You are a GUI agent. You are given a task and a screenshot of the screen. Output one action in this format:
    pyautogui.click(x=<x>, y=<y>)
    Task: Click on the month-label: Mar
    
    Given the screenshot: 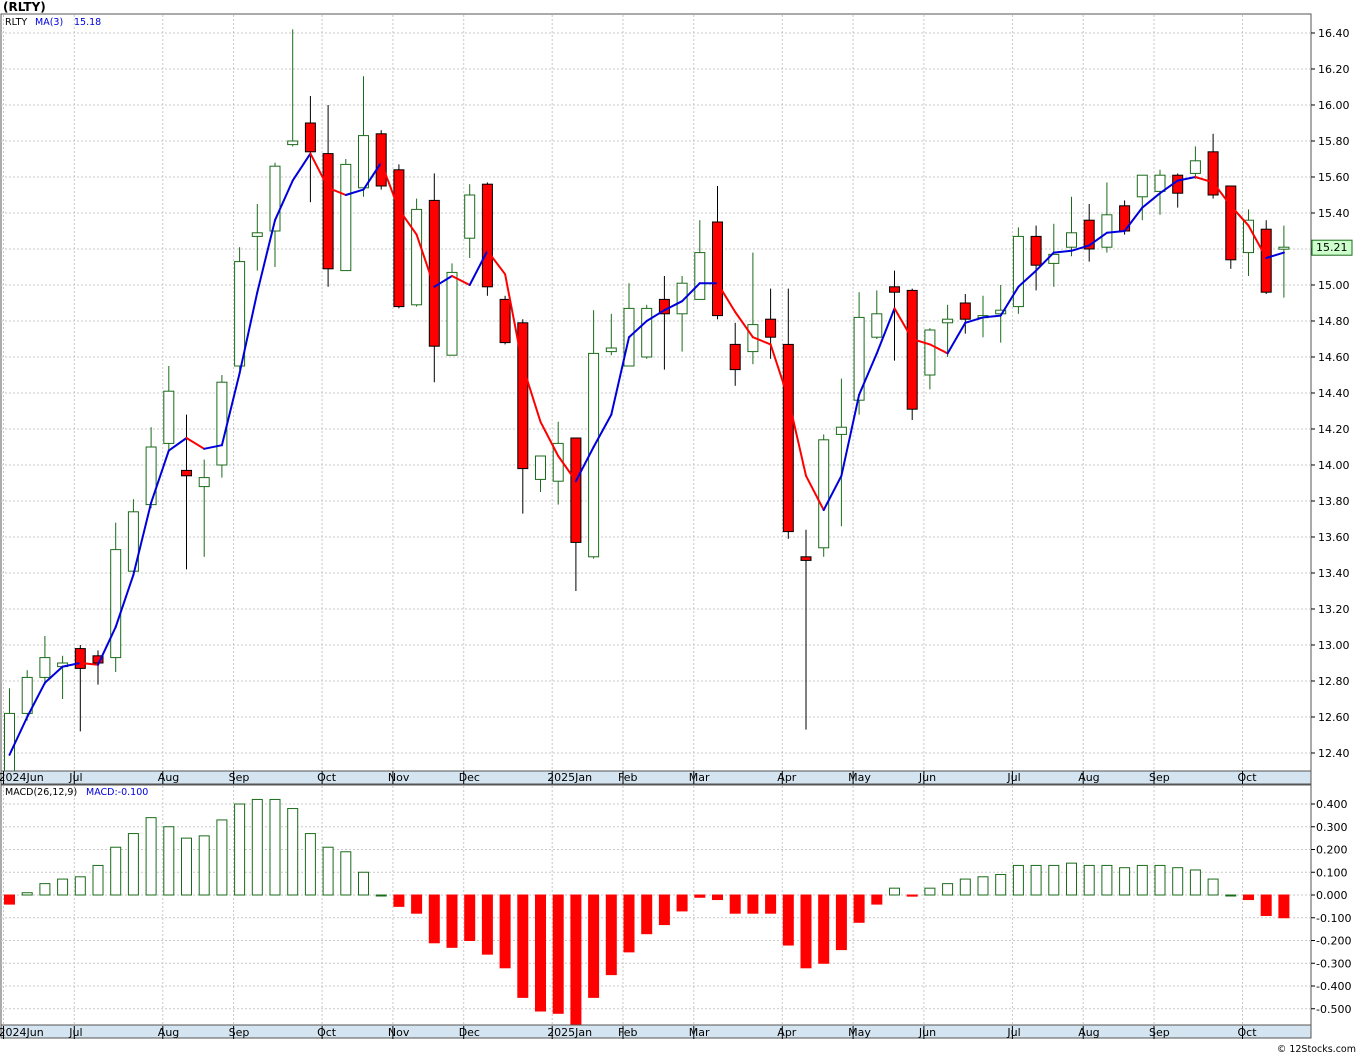 What is the action you would take?
    pyautogui.click(x=699, y=777)
    